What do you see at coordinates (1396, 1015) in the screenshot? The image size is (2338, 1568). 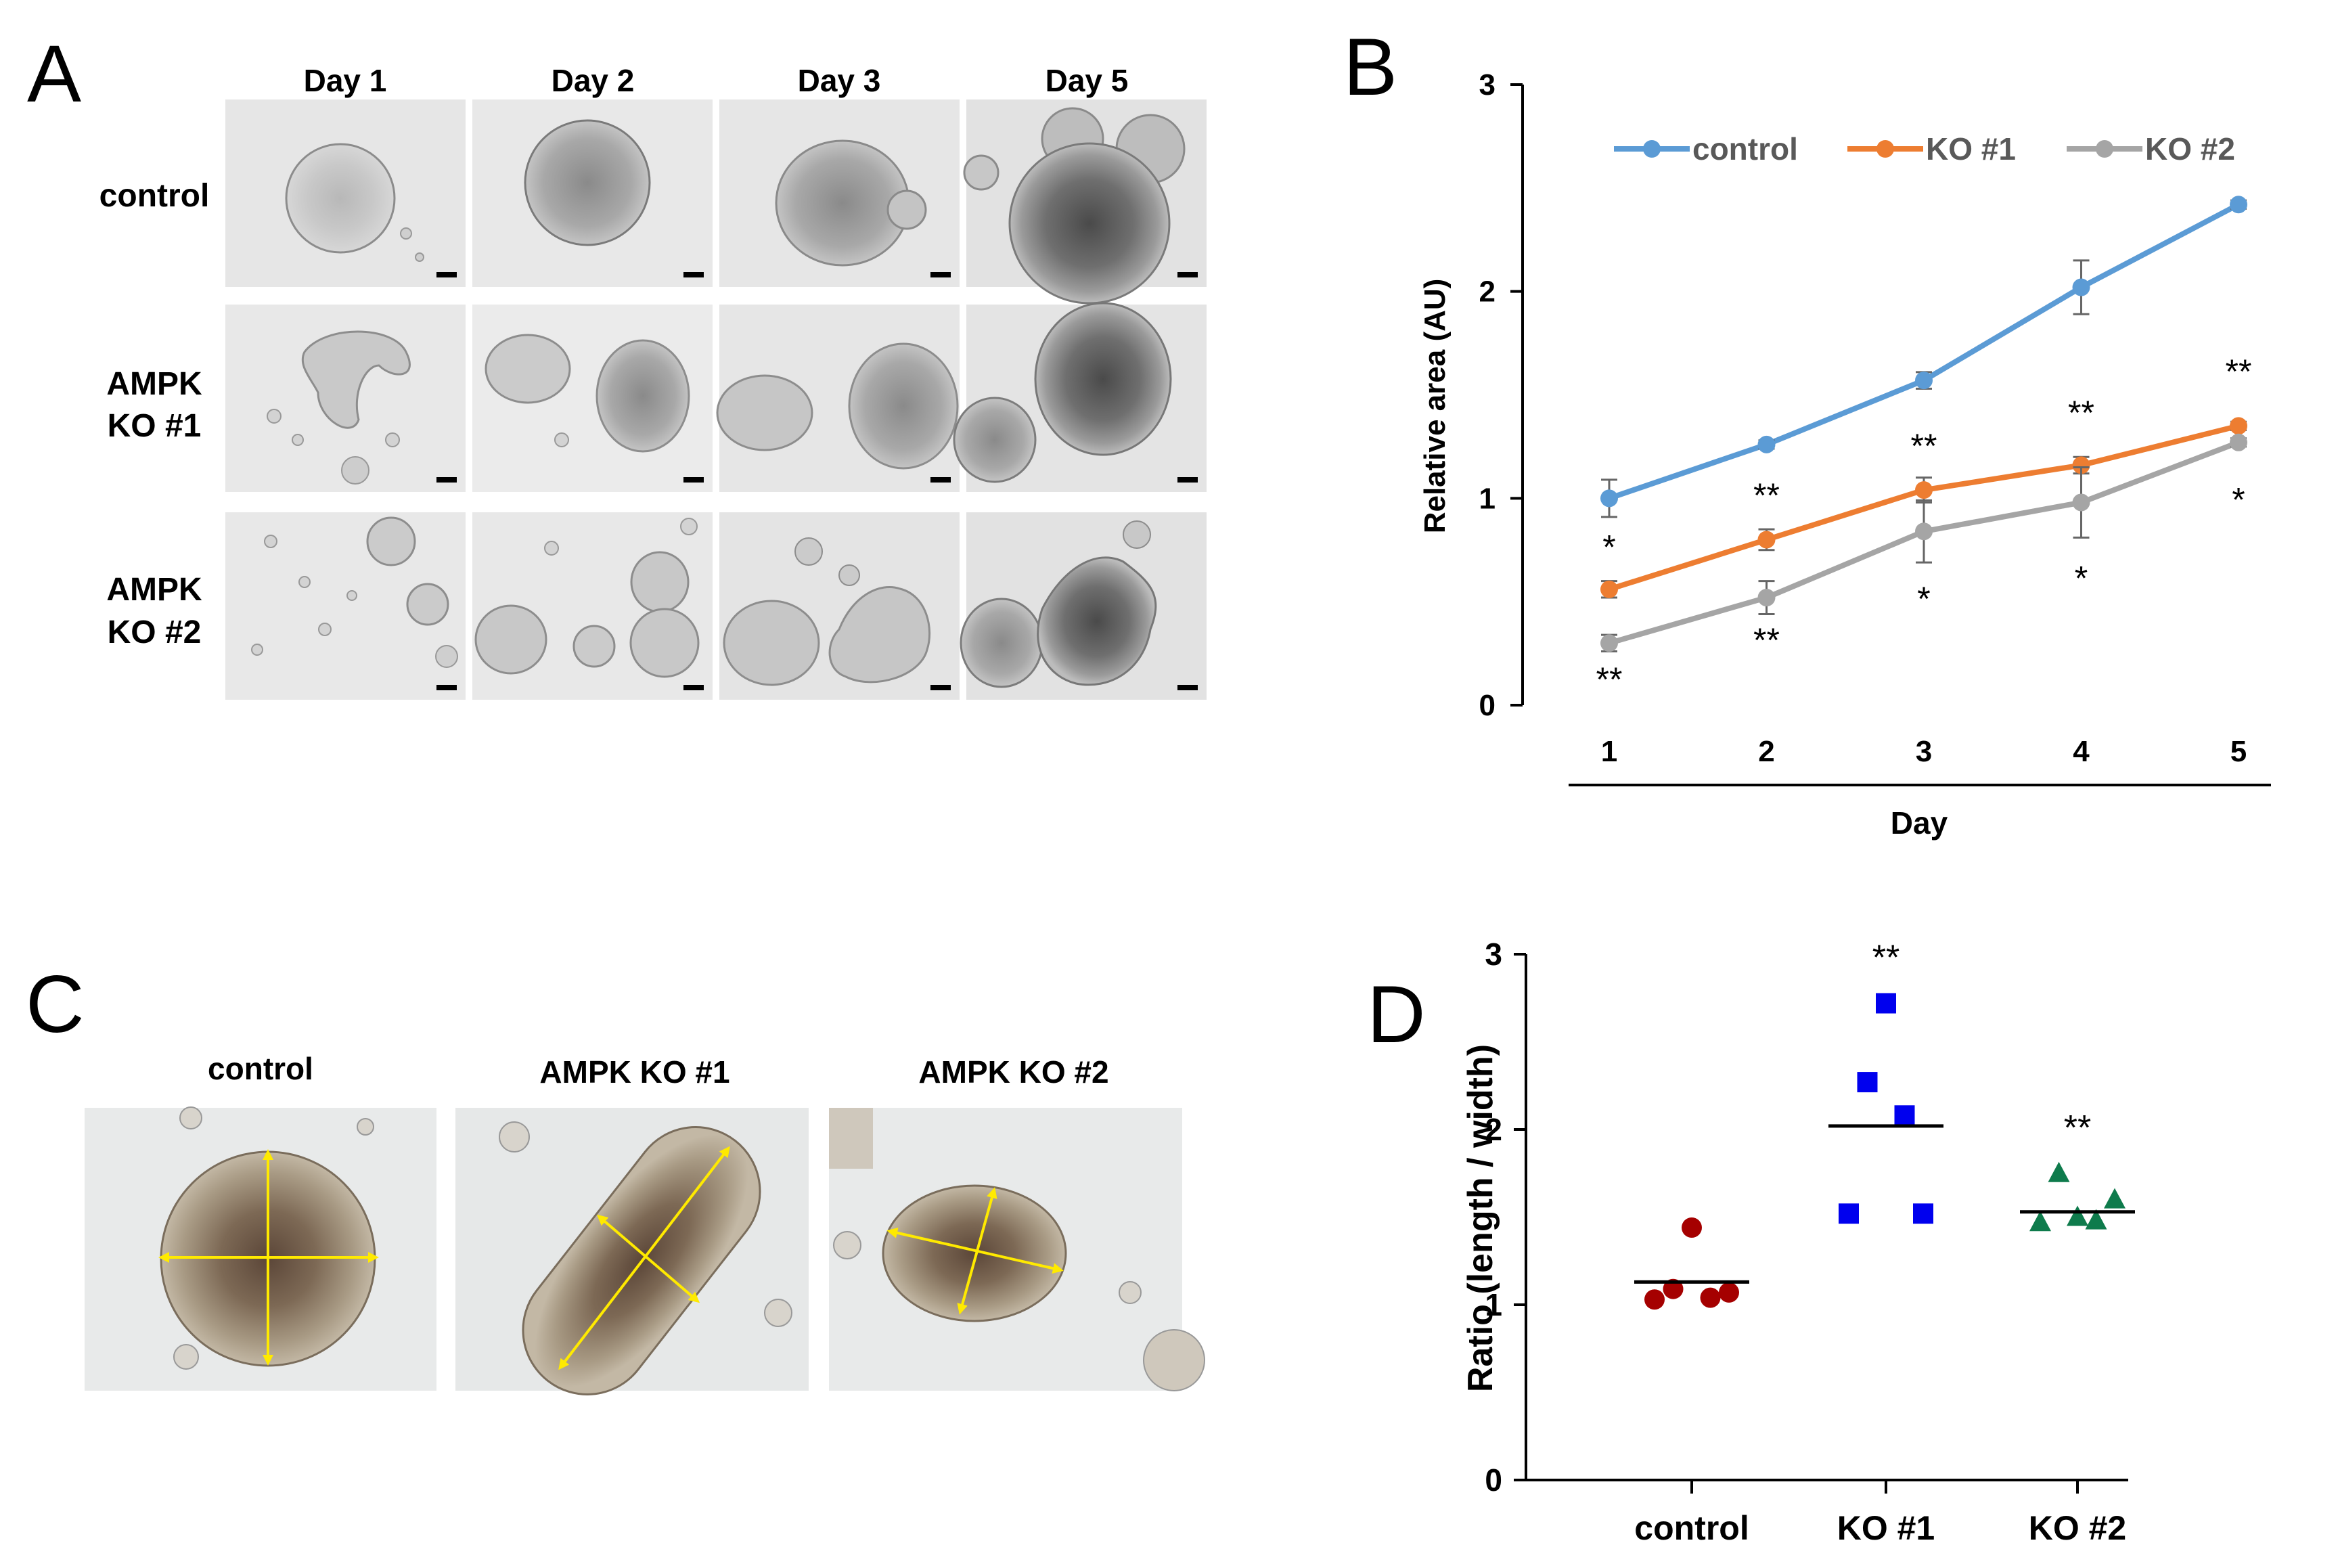 I see `panel-d-letter: D` at bounding box center [1396, 1015].